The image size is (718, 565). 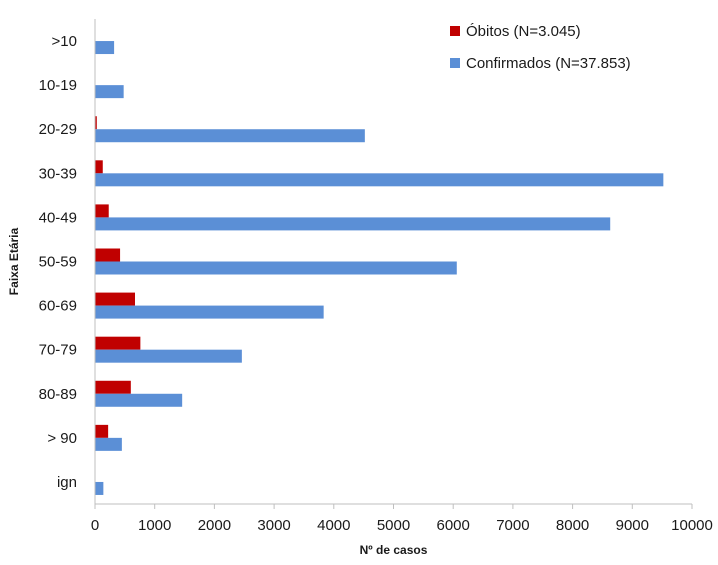 I want to click on x-tick-label-3: 3000, so click(x=273, y=525).